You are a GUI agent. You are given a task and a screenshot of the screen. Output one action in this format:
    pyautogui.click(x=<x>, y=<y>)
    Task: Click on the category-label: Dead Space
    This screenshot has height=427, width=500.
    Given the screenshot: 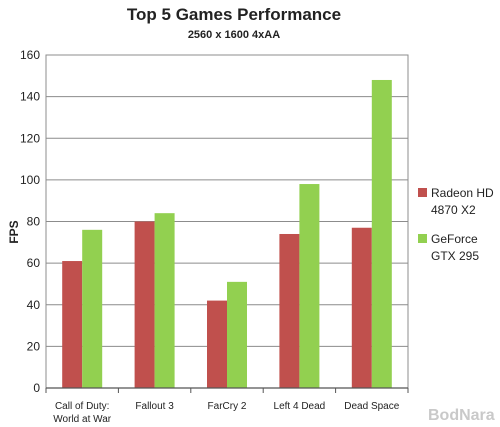 What is the action you would take?
    pyautogui.click(x=371, y=406)
    